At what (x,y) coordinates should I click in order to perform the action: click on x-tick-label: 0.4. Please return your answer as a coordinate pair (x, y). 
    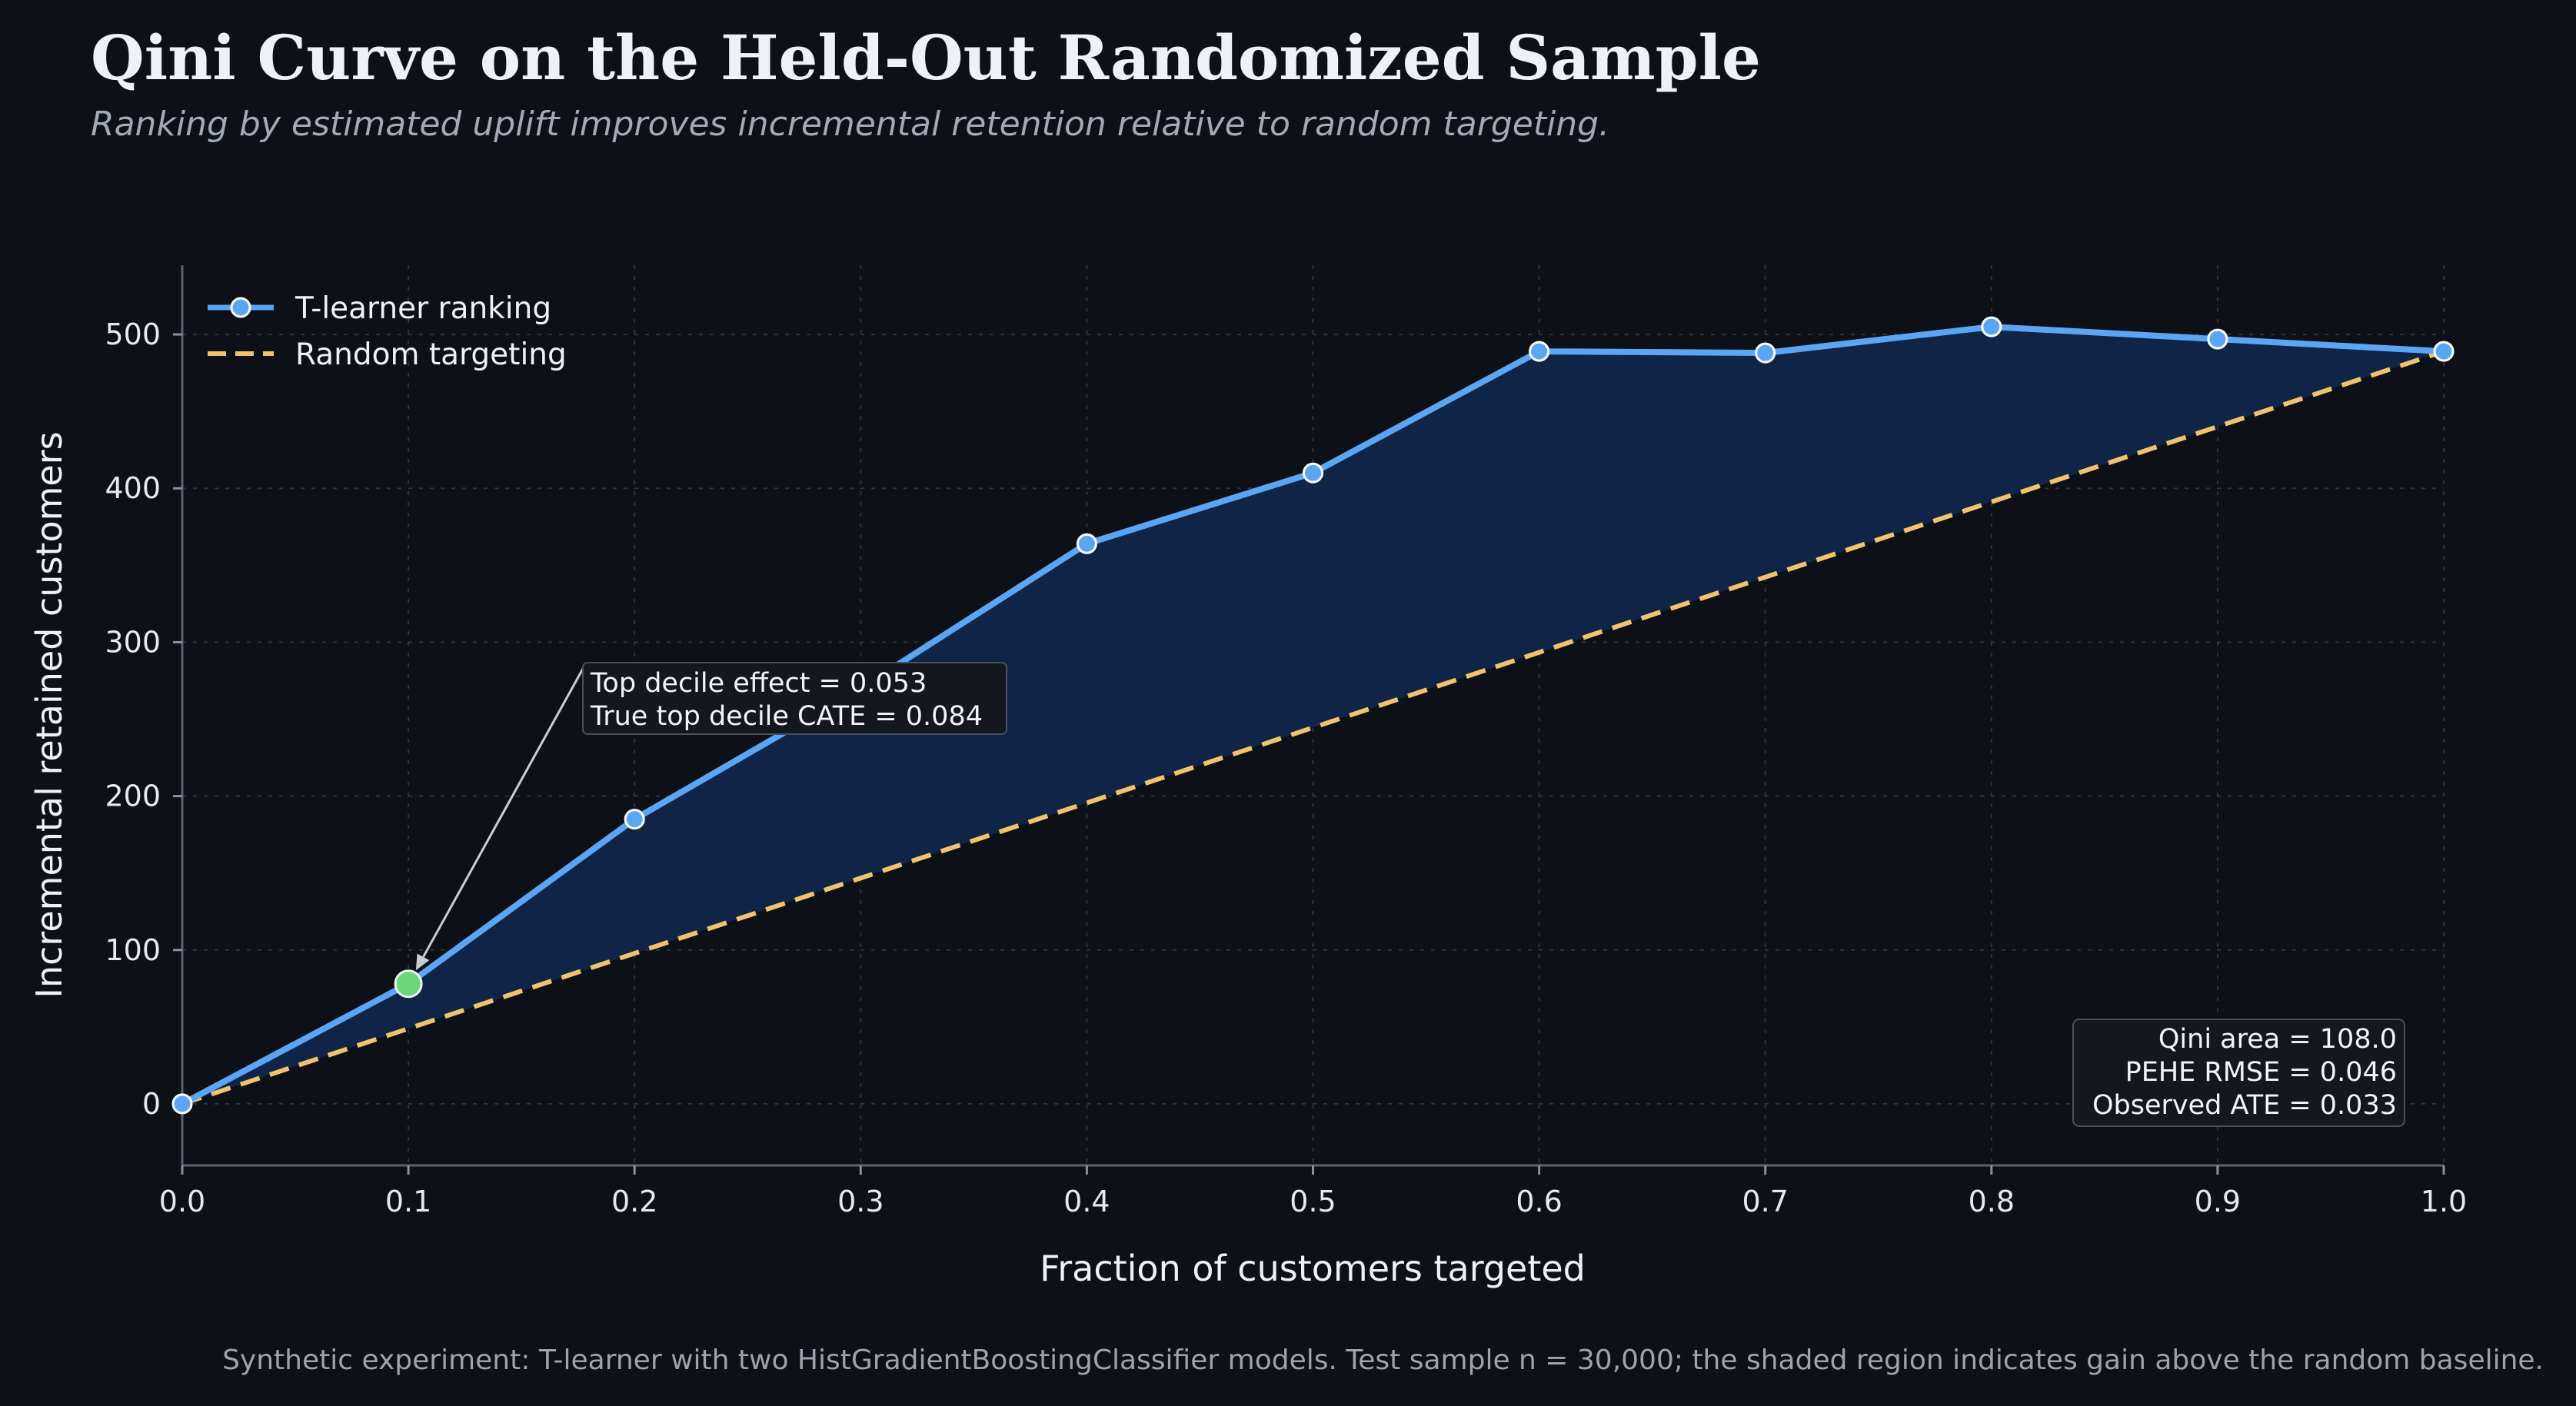
    Looking at the image, I should click on (1086, 1202).